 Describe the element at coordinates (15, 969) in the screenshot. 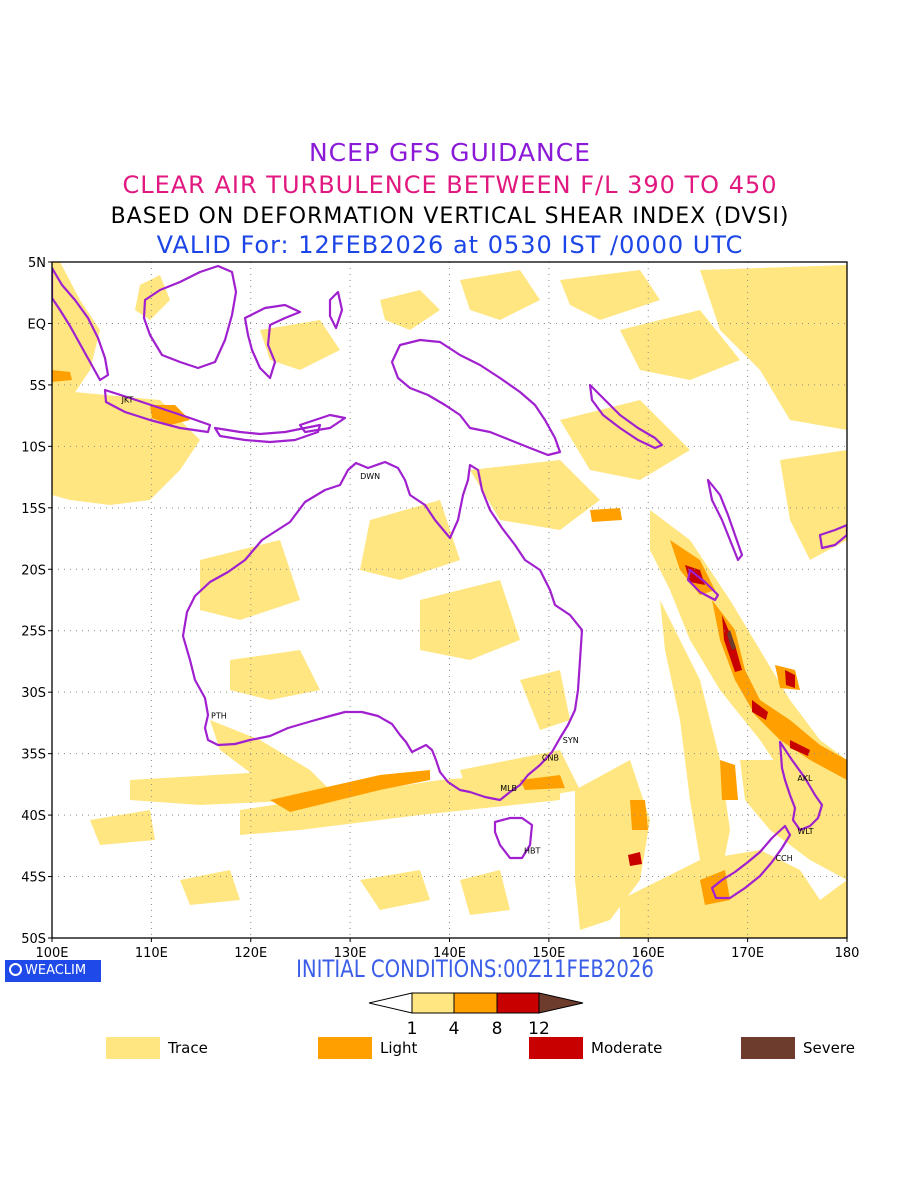

I see `weaclim-logo-icon` at that location.